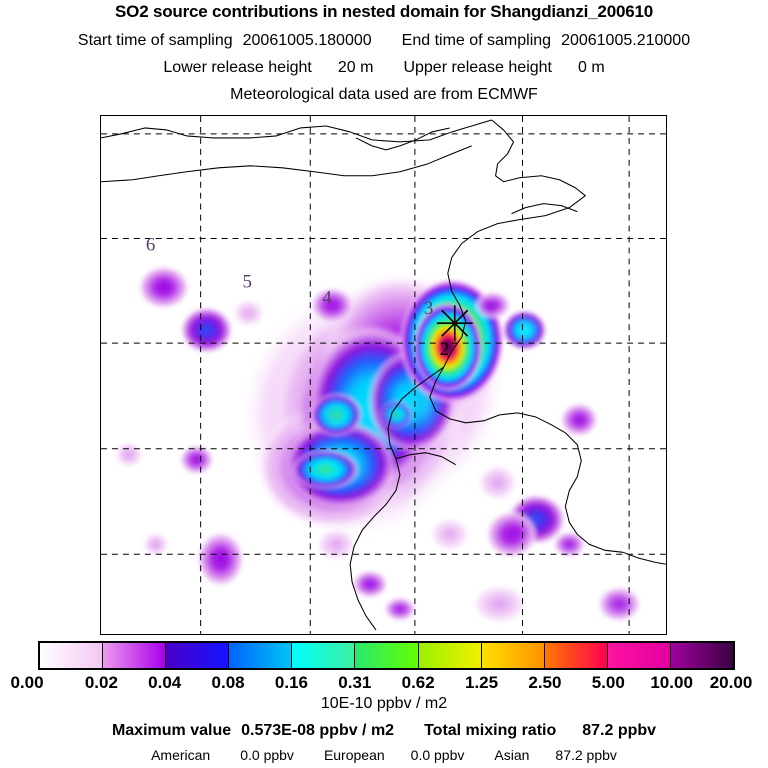 Image resolution: width=768 pixels, height=768 pixels. Describe the element at coordinates (428, 308) in the screenshot. I see `ring-label-3: 3` at that location.